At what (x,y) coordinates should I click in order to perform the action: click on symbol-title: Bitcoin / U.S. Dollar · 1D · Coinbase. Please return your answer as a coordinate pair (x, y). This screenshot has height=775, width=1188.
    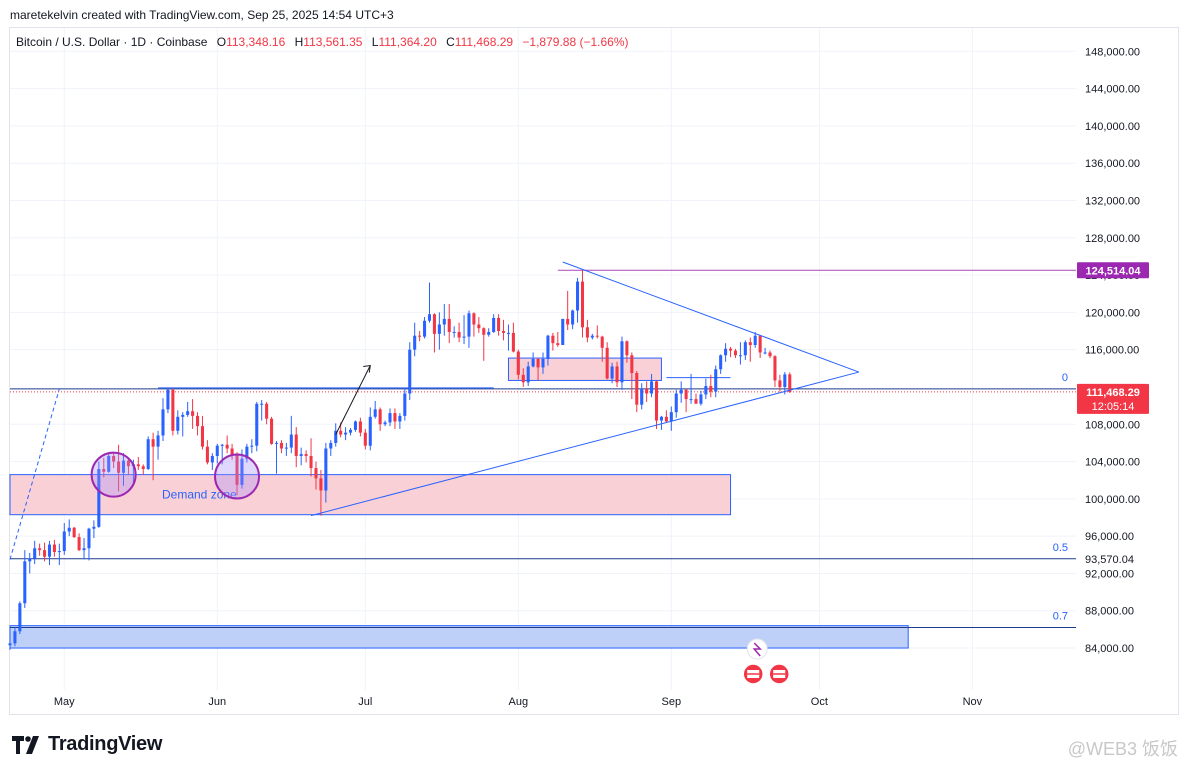
    Looking at the image, I should click on (112, 42).